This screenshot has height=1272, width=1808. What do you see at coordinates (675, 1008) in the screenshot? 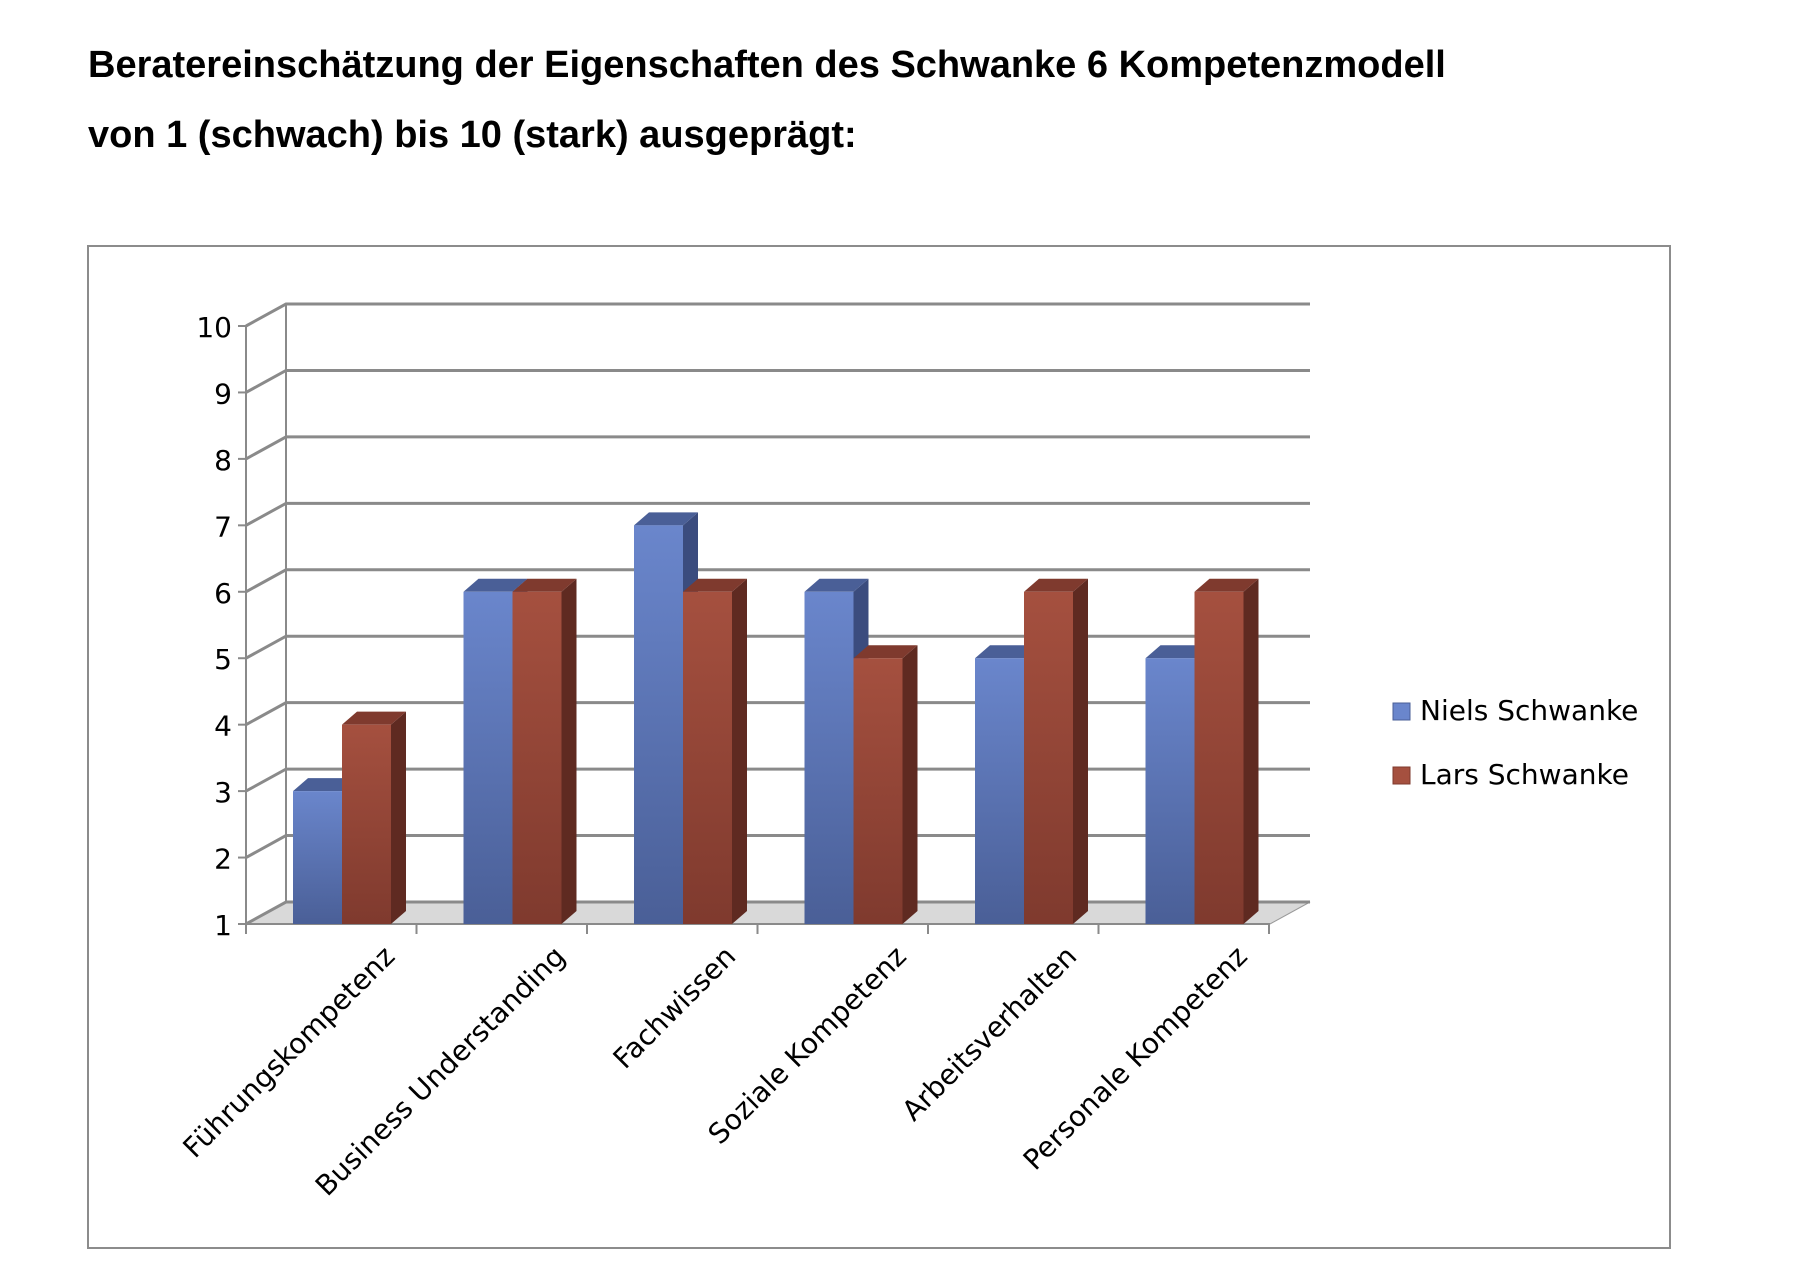
I see `x-tick-label: Fachwissen` at bounding box center [675, 1008].